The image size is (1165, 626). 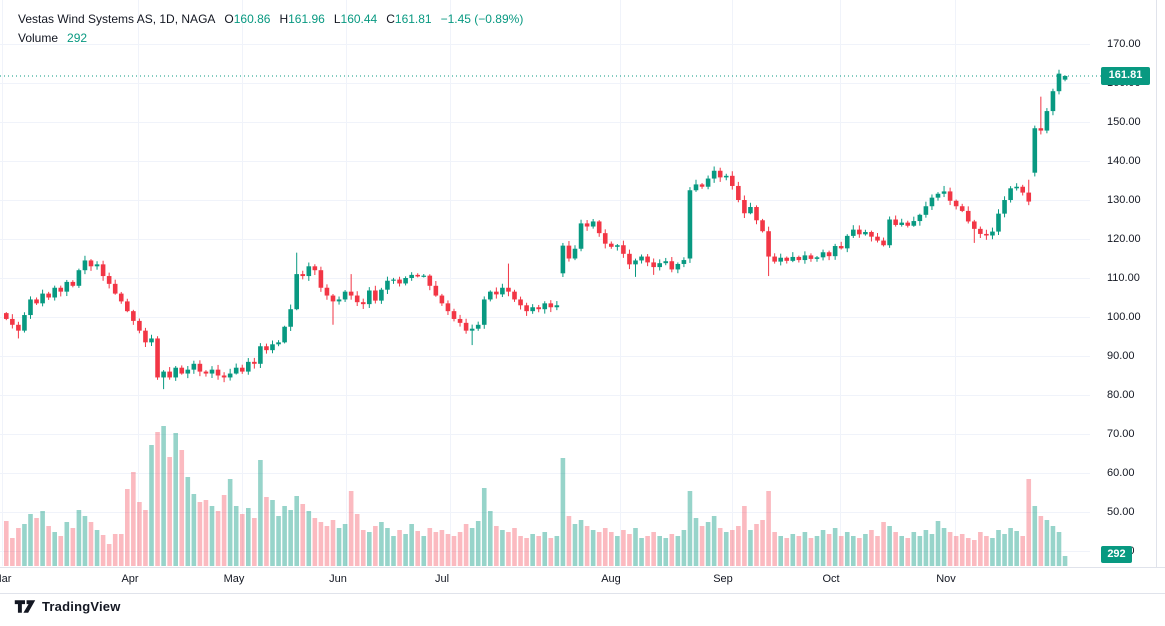 I want to click on time-axis-label-nov: Nov, so click(x=946, y=579).